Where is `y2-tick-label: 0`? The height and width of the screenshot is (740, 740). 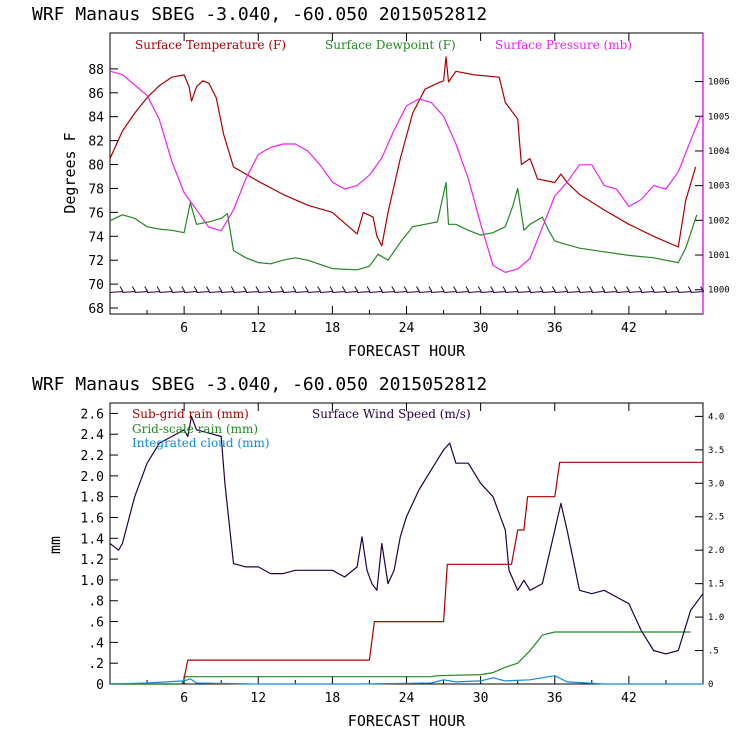 y2-tick-label: 0 is located at coordinates (710, 685).